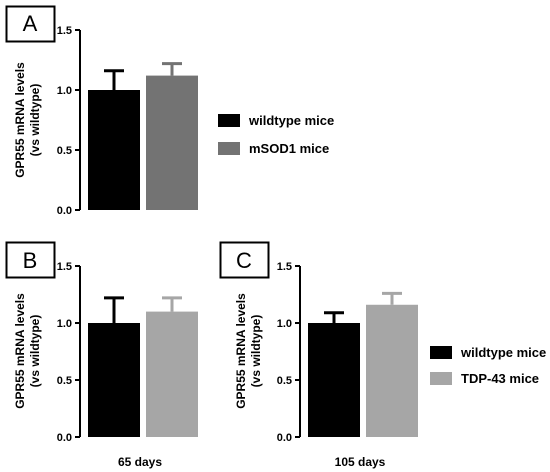  I want to click on legend-2: wildtype mice TDP-43 mice, so click(488, 365).